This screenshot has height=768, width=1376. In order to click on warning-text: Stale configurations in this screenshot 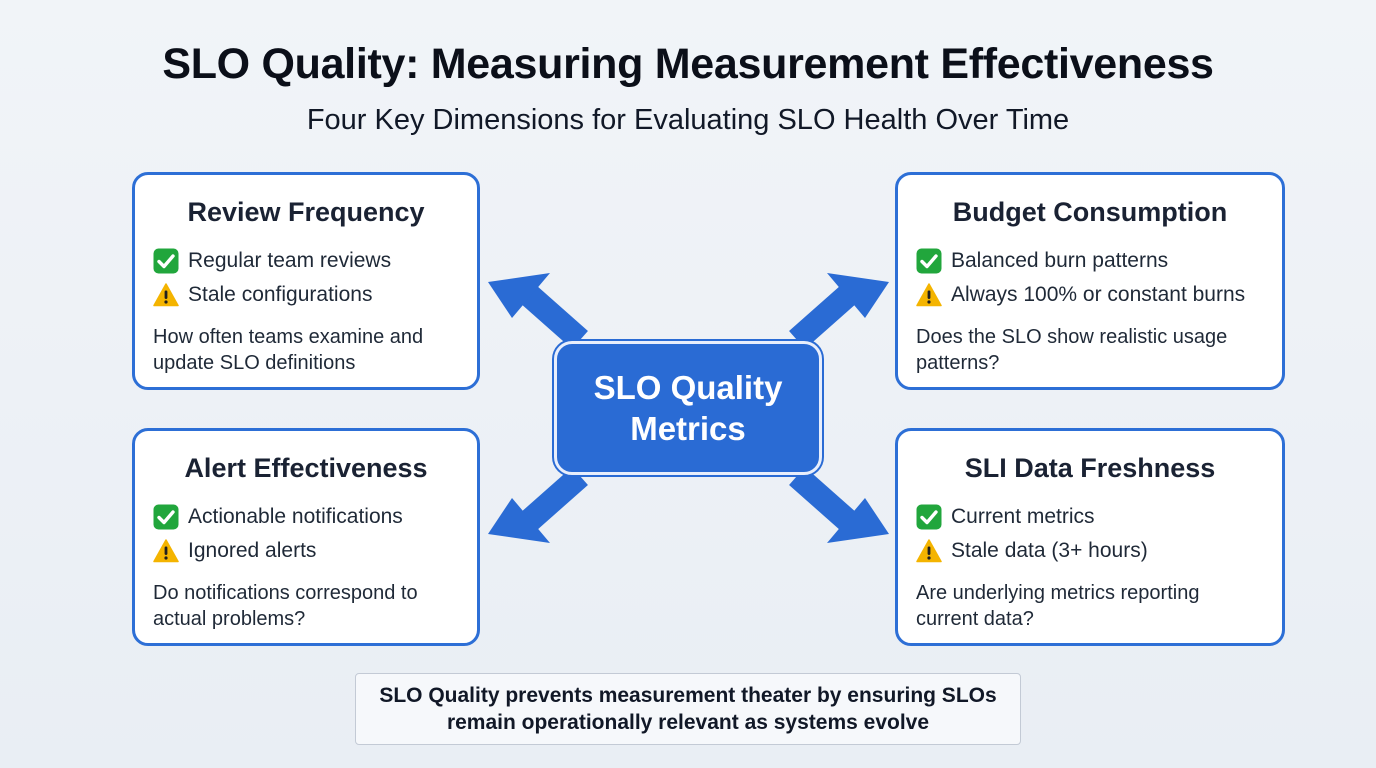, I will do `click(280, 294)`.